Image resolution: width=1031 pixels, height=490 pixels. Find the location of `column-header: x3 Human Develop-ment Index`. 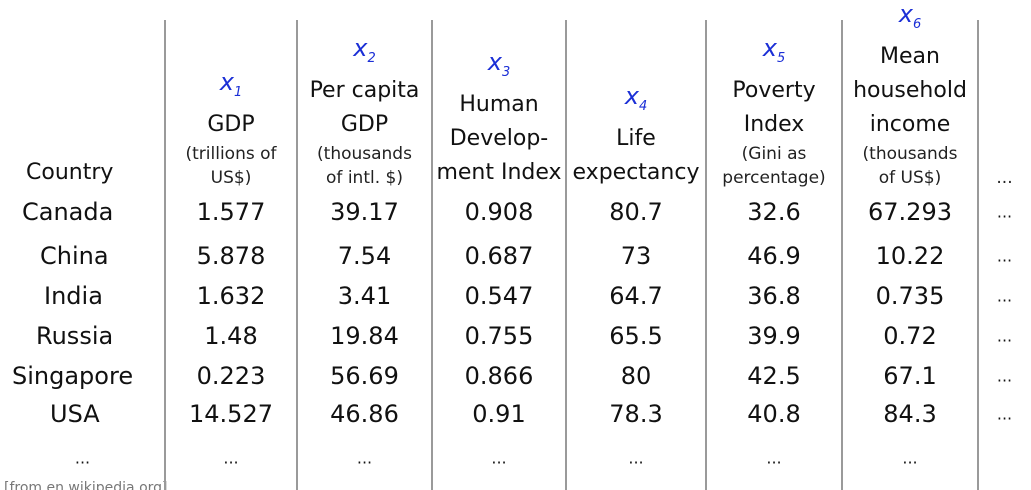

column-header: x3 Human Develop-ment Index is located at coordinates (499, 95).